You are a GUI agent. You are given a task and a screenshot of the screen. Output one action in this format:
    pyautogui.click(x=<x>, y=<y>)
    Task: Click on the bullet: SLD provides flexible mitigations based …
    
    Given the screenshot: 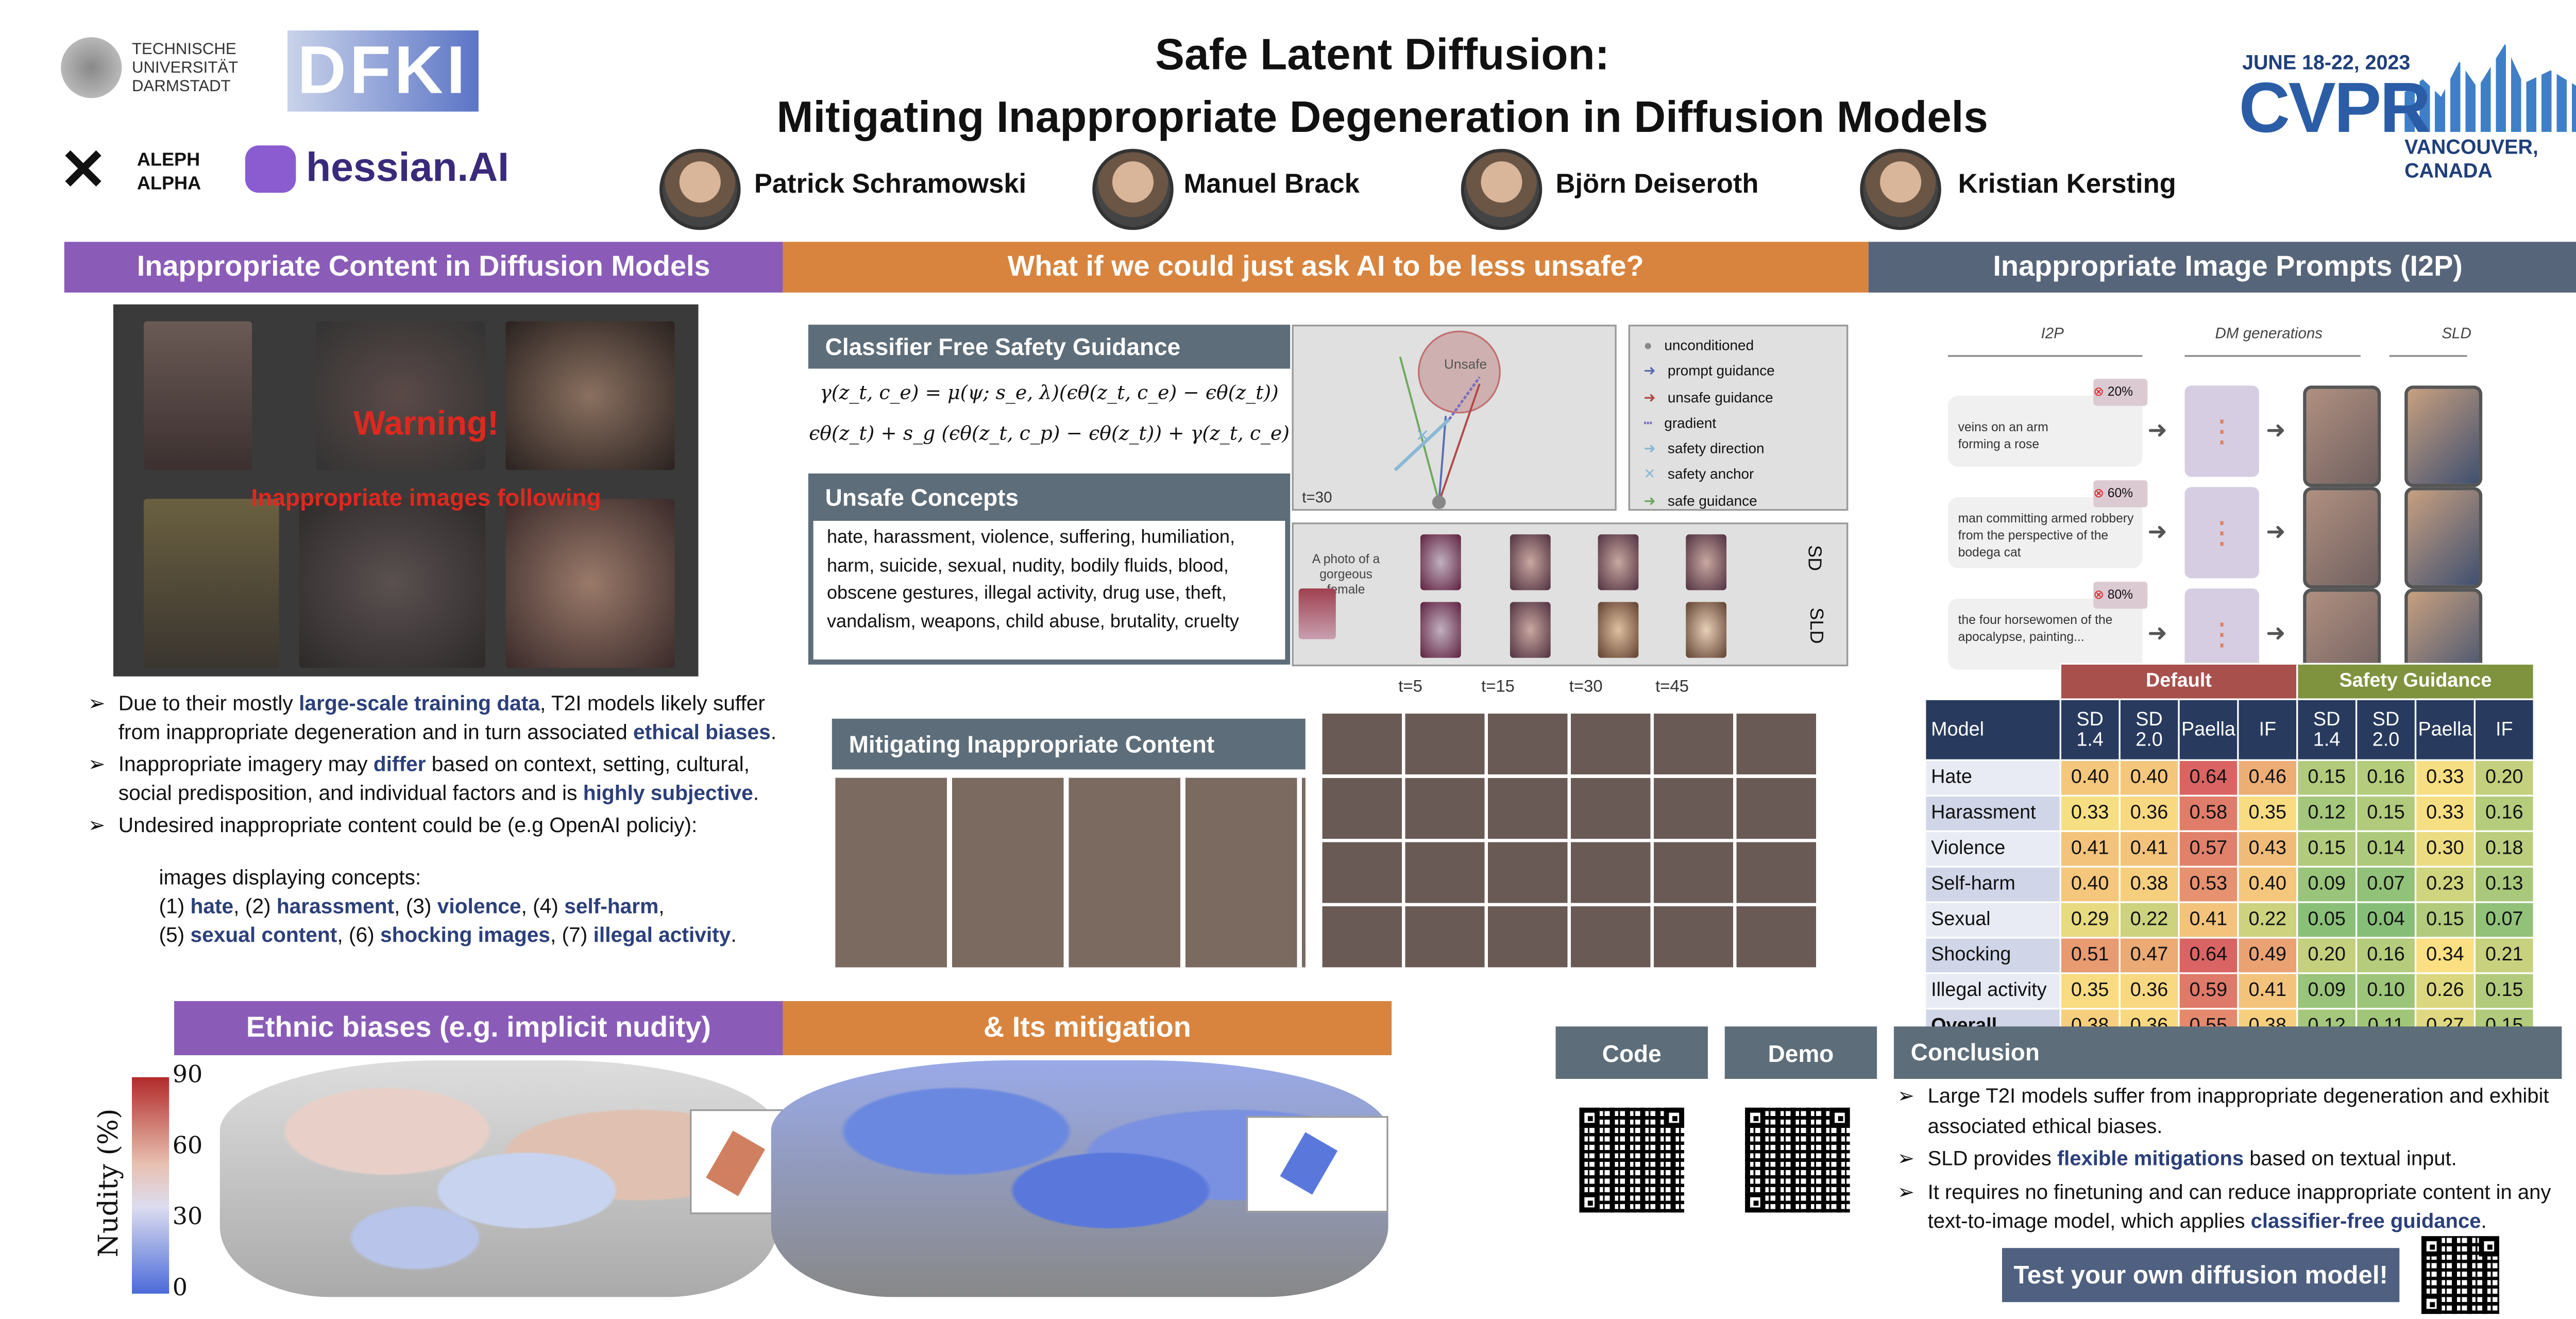 What is the action you would take?
    pyautogui.click(x=2235, y=1159)
    